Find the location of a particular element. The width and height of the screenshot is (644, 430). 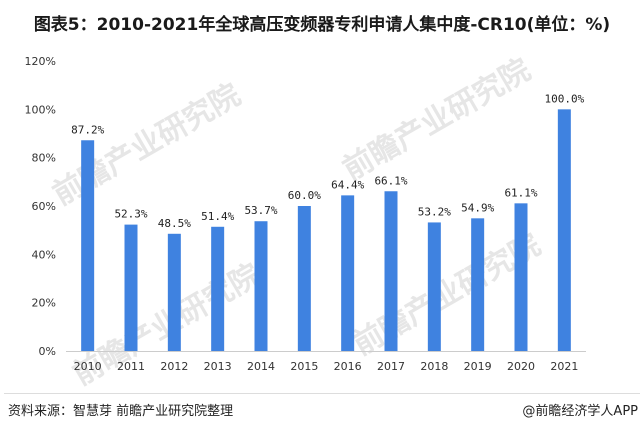

data-label-2019: 54.9% is located at coordinates (477, 207).